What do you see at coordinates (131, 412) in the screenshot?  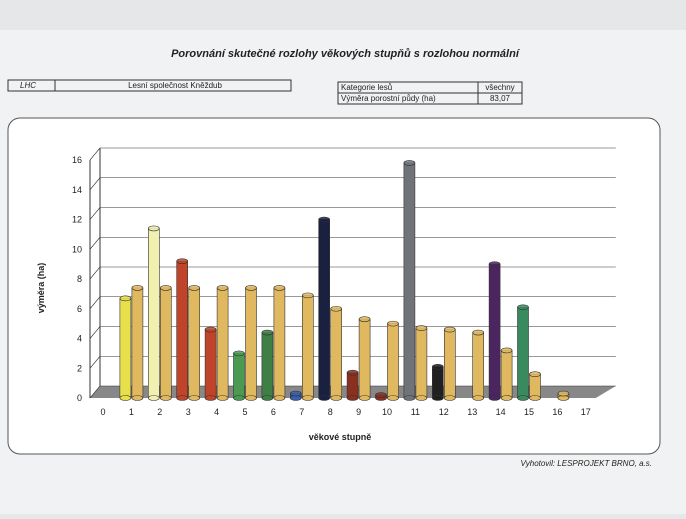 I see `x-tick-label: 1` at bounding box center [131, 412].